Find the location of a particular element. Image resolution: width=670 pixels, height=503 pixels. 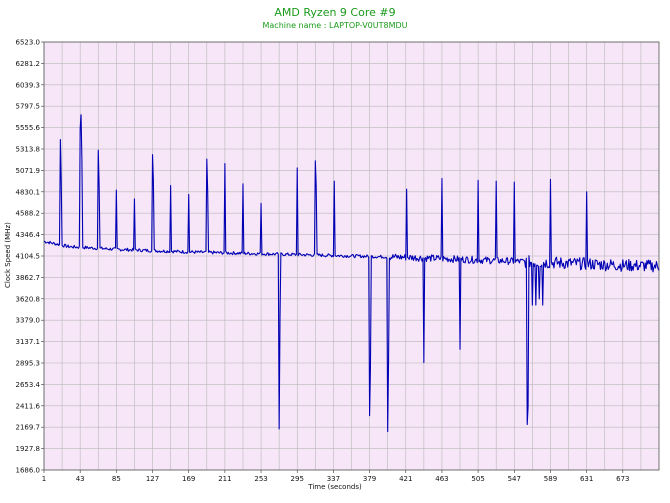

y-tick-label: 3137.1 is located at coordinates (28, 342).